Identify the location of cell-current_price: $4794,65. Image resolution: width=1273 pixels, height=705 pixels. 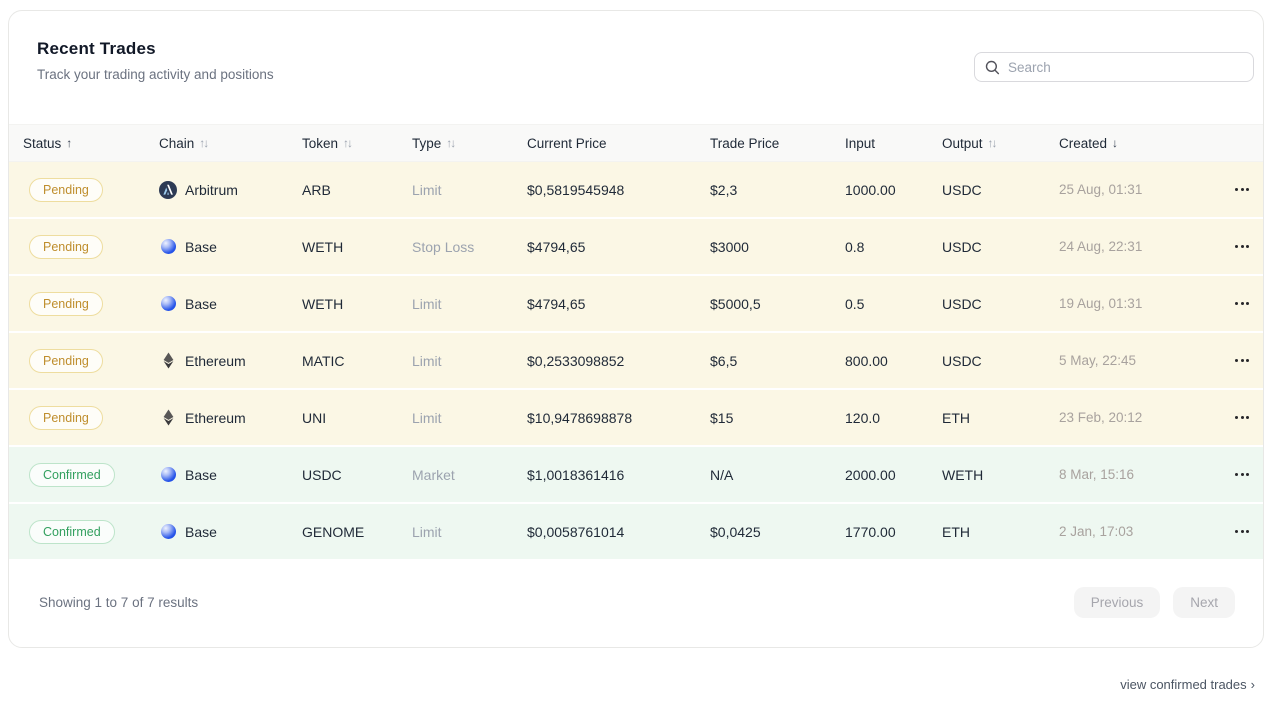
(556, 246).